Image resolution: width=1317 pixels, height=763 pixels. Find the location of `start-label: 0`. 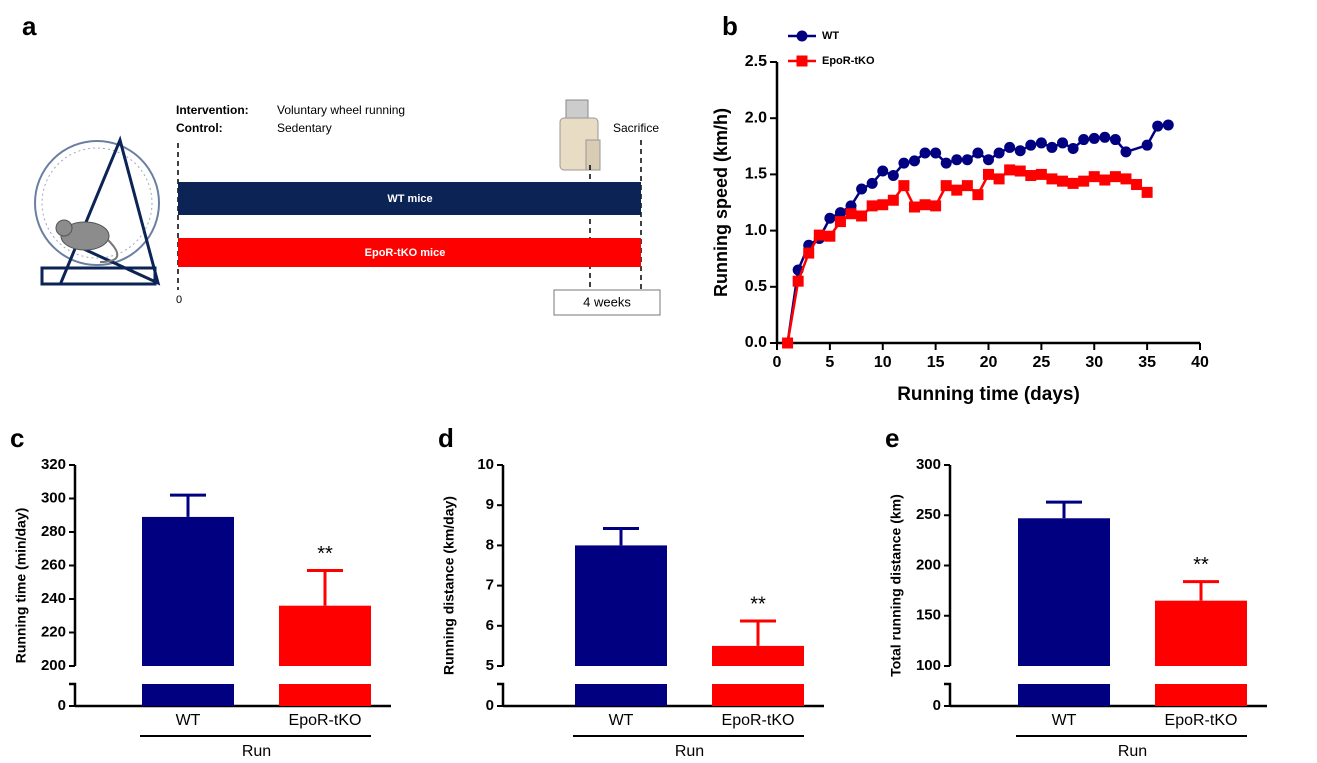

start-label: 0 is located at coordinates (179, 300).